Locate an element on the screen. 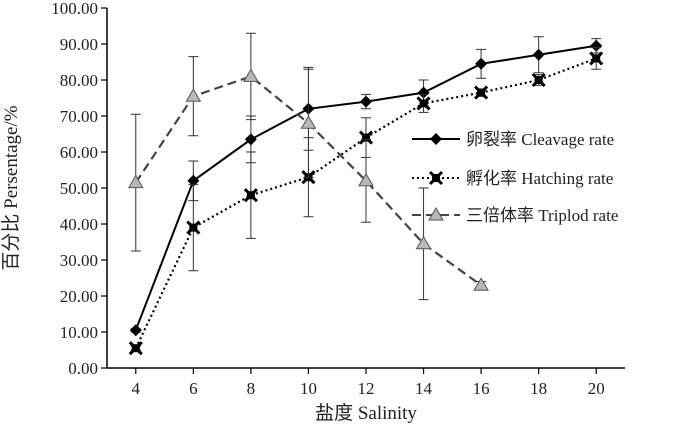  legend-label: 三倍体率 Triplod rate is located at coordinates (542, 215).